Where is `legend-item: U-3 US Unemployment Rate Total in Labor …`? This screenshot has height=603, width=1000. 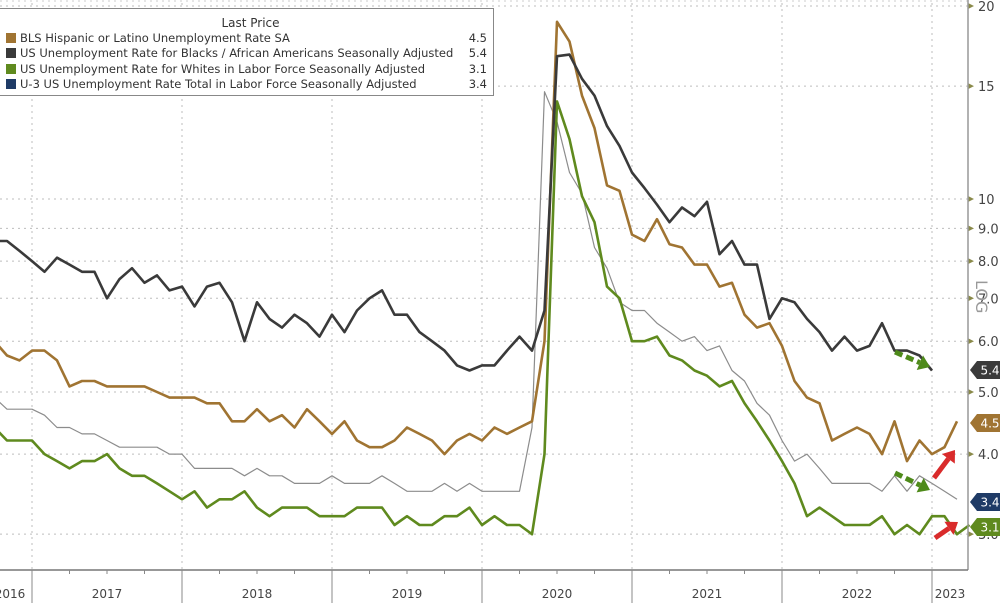
legend-item: U-3 US Unemployment Rate Total in Labor … is located at coordinates (246, 85).